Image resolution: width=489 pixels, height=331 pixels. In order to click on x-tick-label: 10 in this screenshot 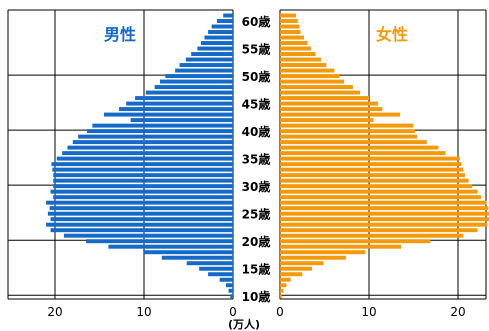, I will do `click(143, 312)`.